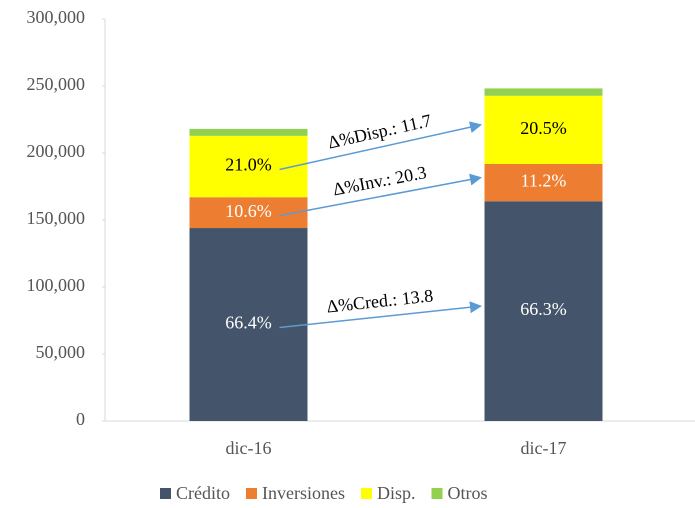 The width and height of the screenshot is (695, 508). Describe the element at coordinates (203, 493) in the screenshot. I see `legend-label: Crédito` at that location.